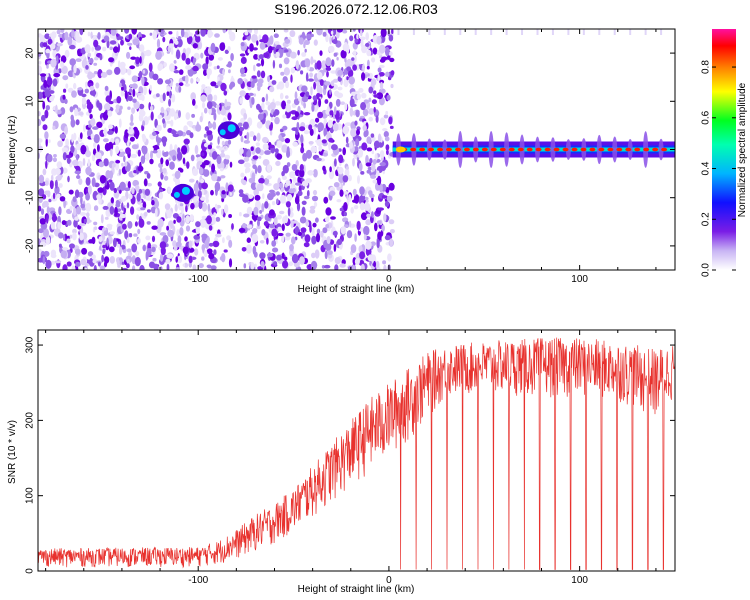 The height and width of the screenshot is (600, 750). I want to click on colorbar-tick-label: 0.2, so click(706, 219).